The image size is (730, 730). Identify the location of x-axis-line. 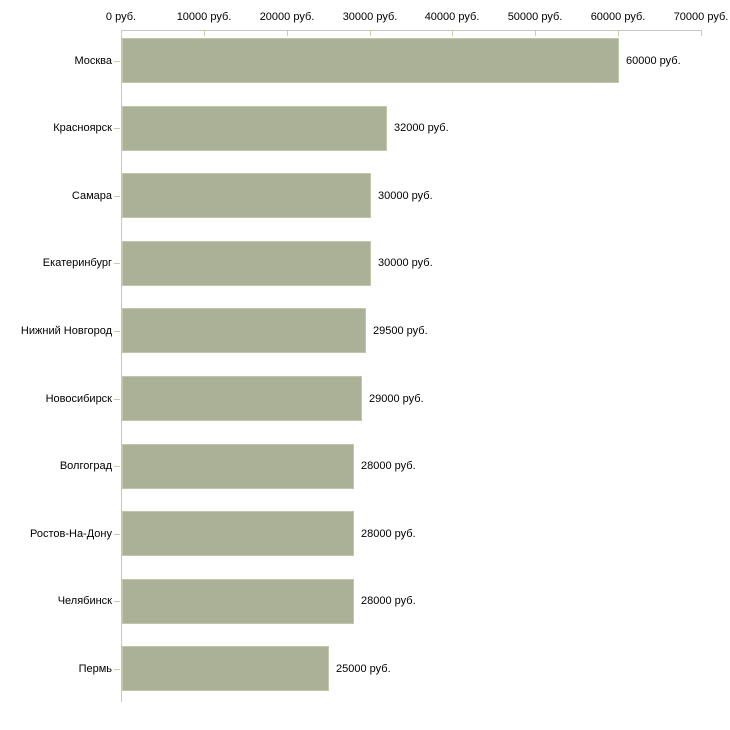
(411, 30).